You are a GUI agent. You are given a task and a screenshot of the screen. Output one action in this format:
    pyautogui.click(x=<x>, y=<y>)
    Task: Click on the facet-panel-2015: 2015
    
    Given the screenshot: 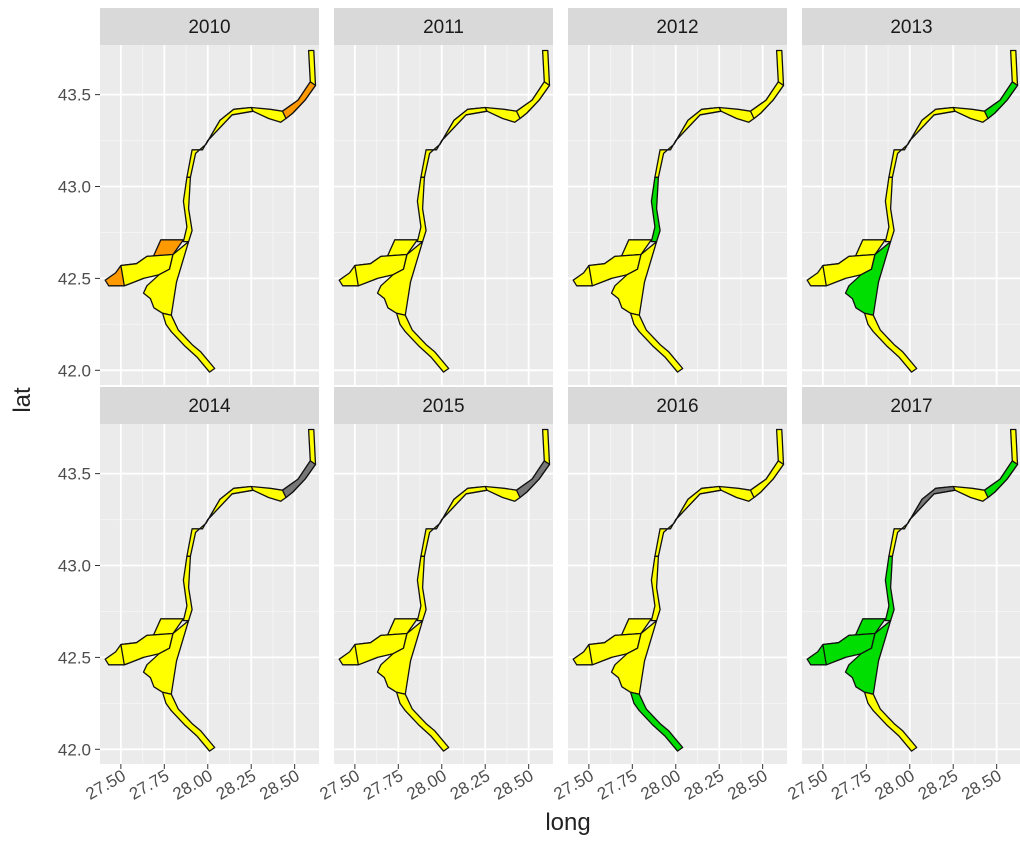 What is the action you would take?
    pyautogui.click(x=443, y=575)
    